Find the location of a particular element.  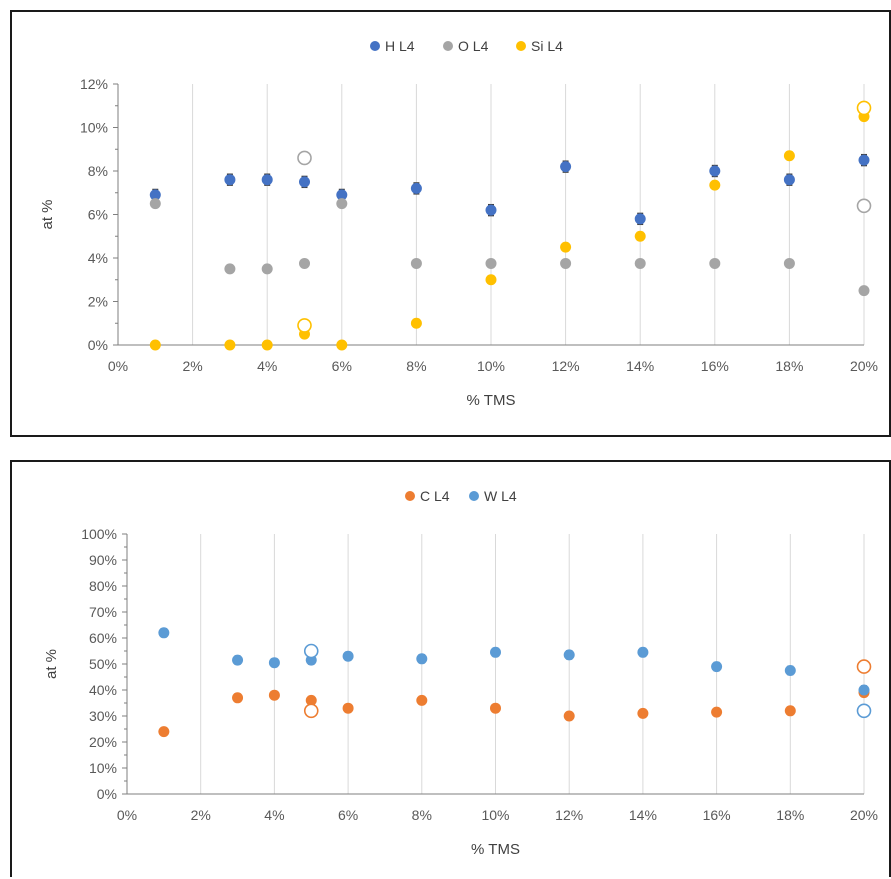

y-tick-label: 2% is located at coordinates (98, 302).